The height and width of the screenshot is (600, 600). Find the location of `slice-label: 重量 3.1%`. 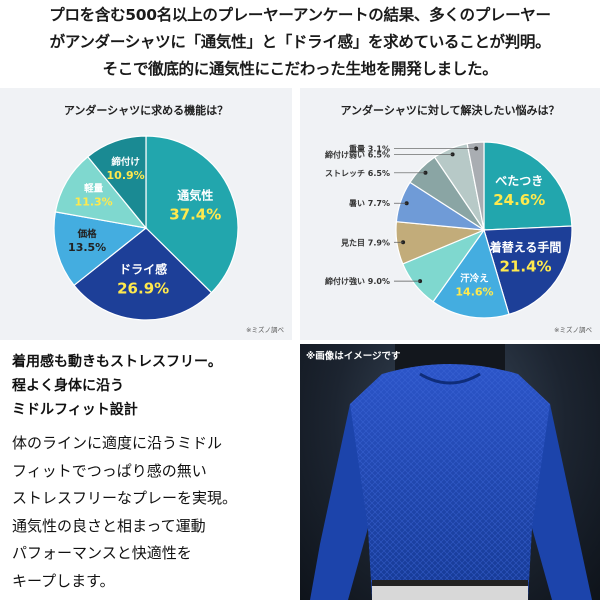

slice-label: 重量 3.1% is located at coordinates (369, 149).